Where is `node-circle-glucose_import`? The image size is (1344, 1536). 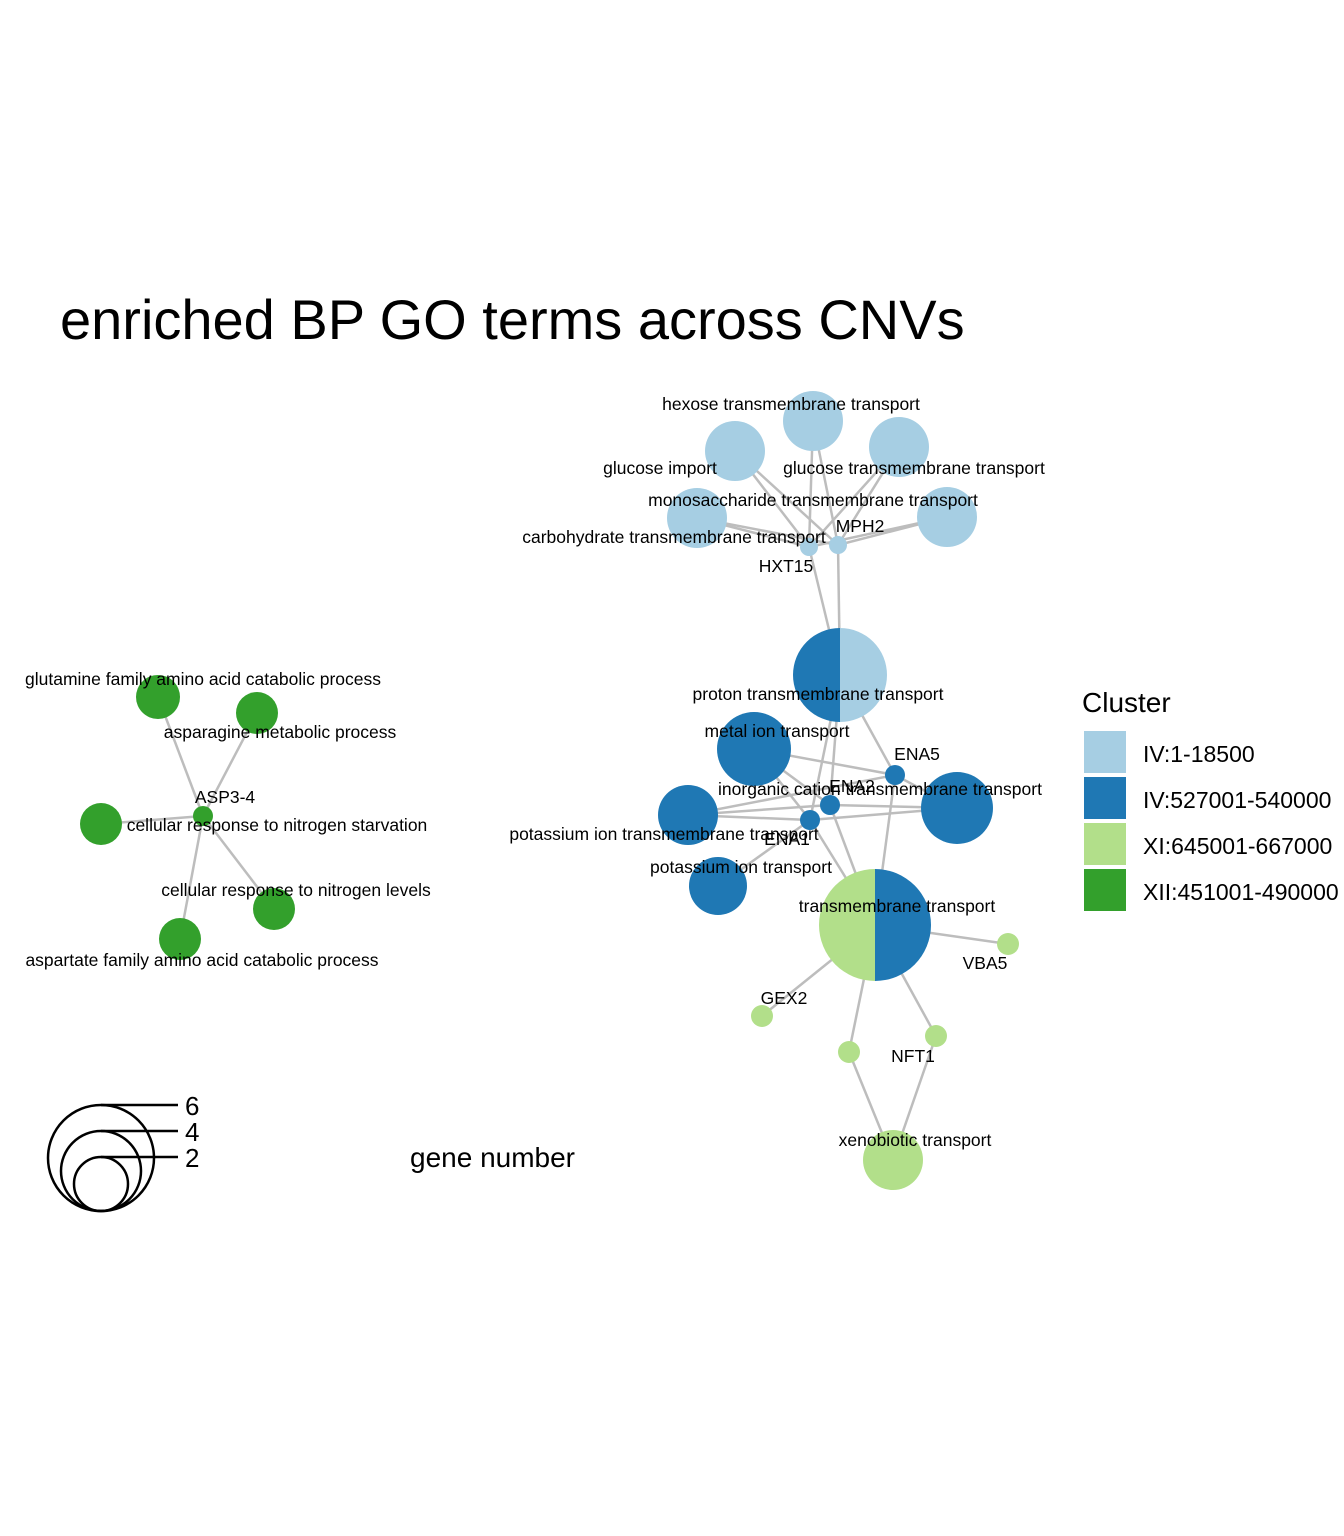
node-circle-glucose_import is located at coordinates (735, 451).